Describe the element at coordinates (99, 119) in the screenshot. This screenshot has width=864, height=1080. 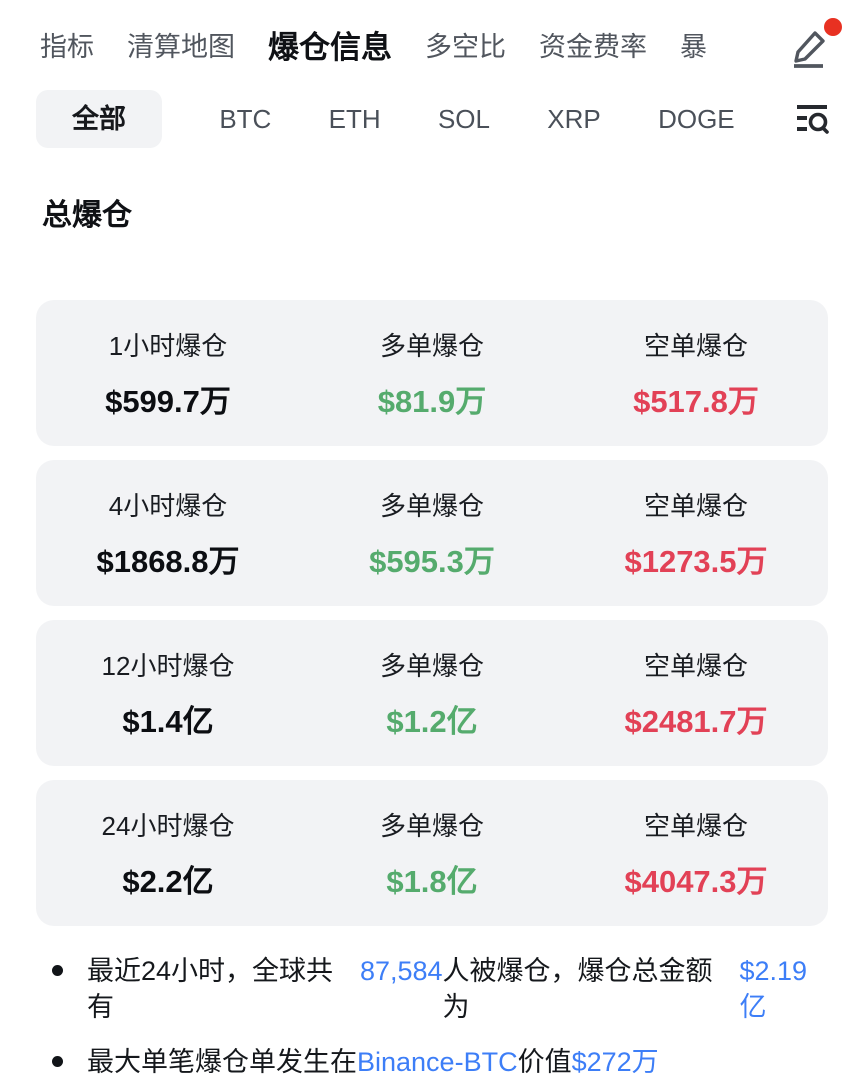
I see `tab-all: 全部` at that location.